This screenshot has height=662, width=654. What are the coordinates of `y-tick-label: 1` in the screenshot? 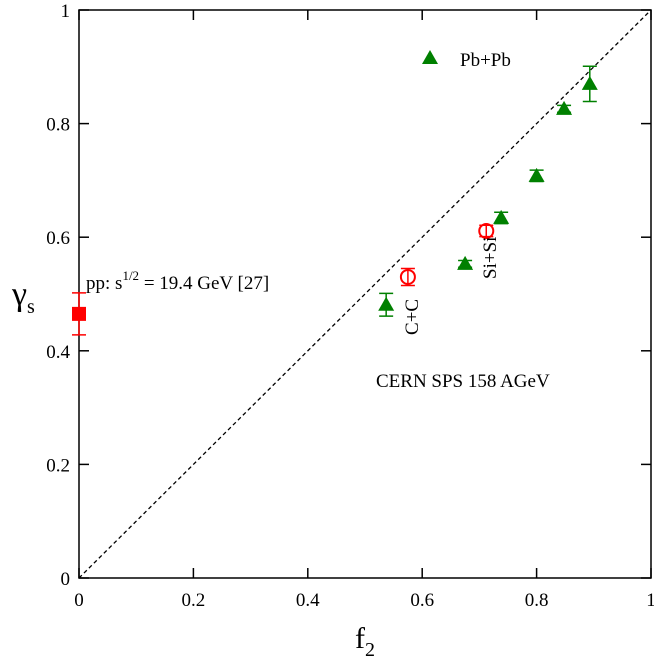 It's located at (66, 11).